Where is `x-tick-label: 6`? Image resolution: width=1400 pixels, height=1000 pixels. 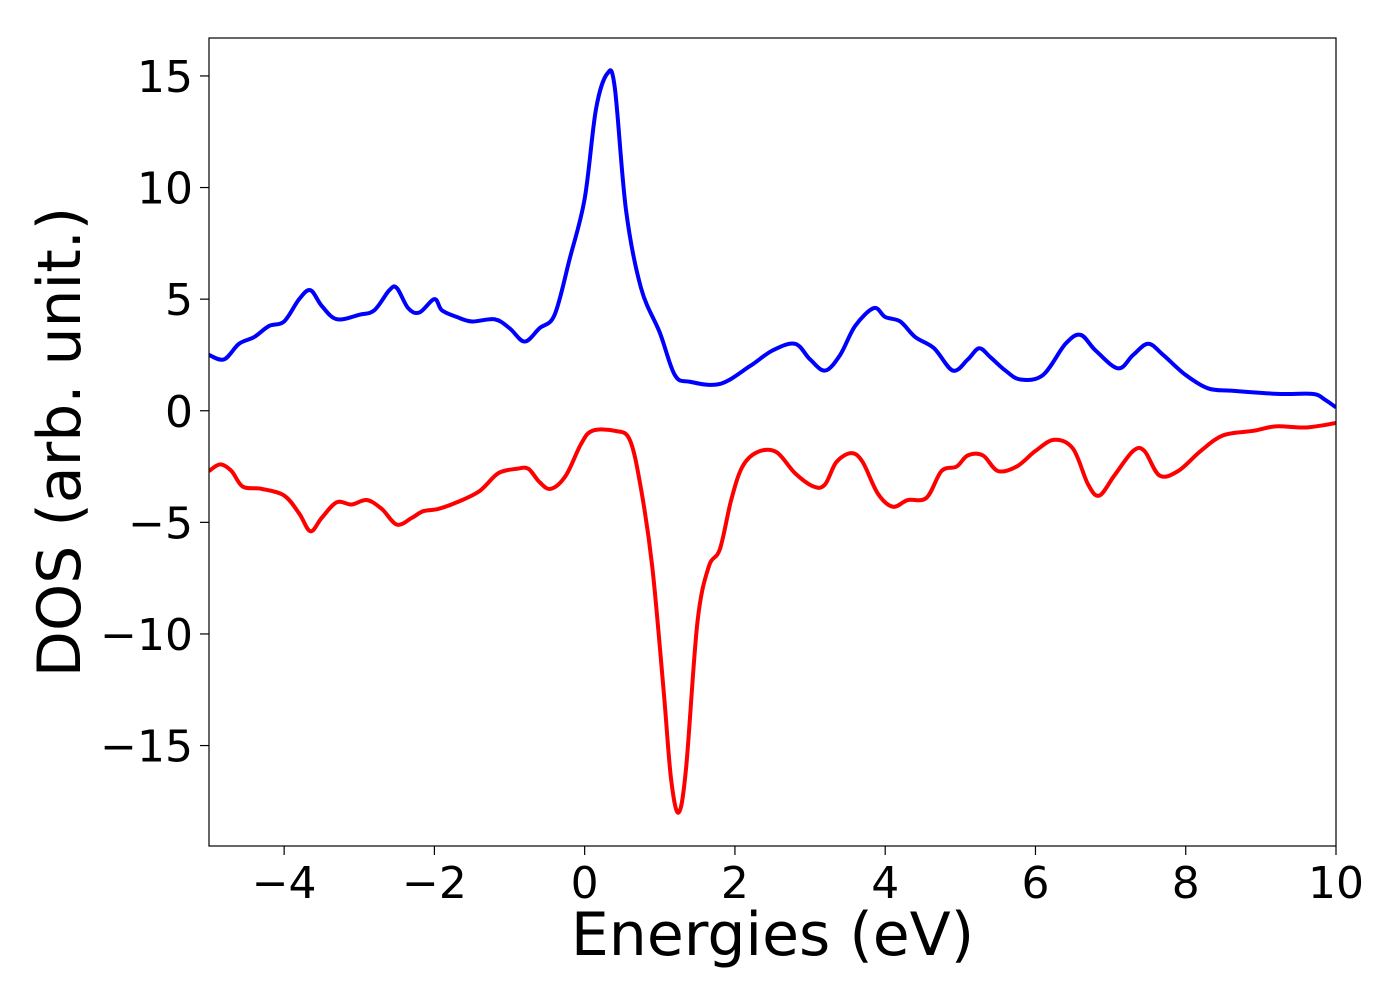 x-tick-label: 6 is located at coordinates (1035, 883).